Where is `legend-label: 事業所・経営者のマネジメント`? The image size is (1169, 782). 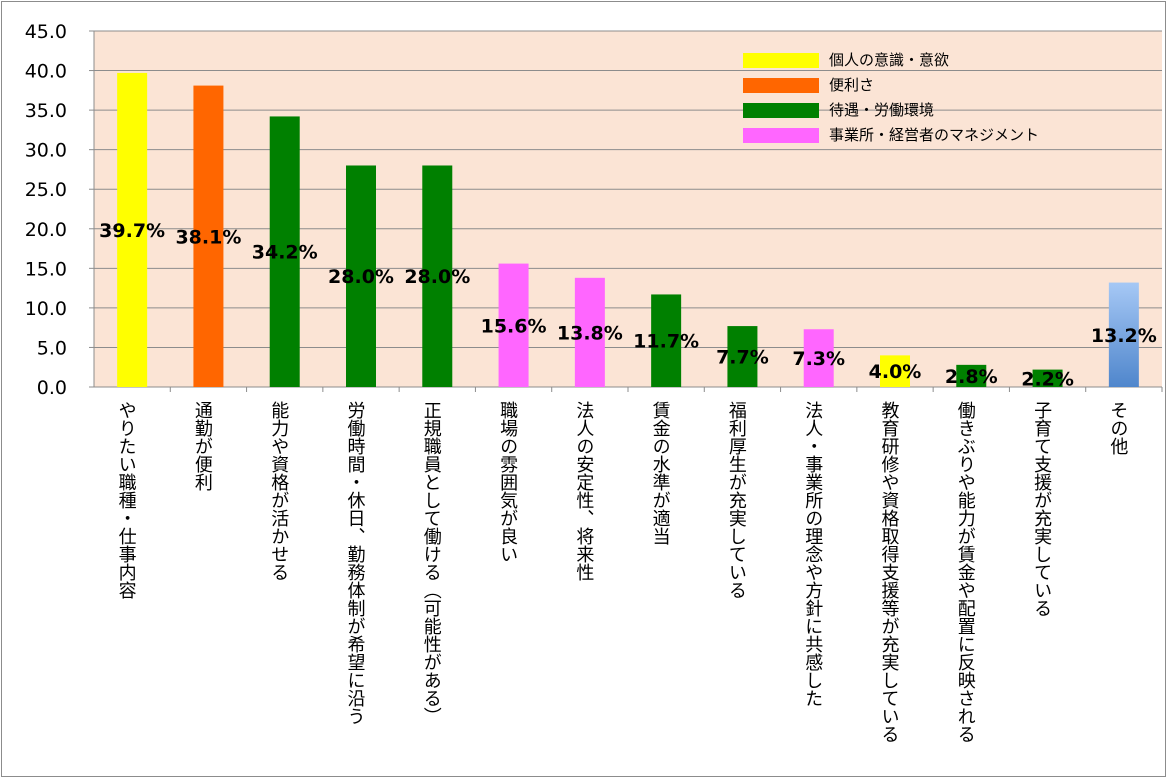 legend-label: 事業所・経営者のマネジメント is located at coordinates (934, 135).